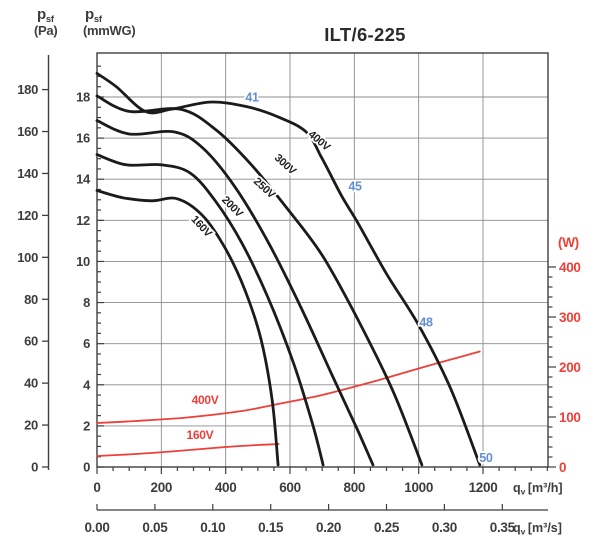  Describe the element at coordinates (570, 367) in the screenshot. I see `watts-tick-label: 200` at that location.